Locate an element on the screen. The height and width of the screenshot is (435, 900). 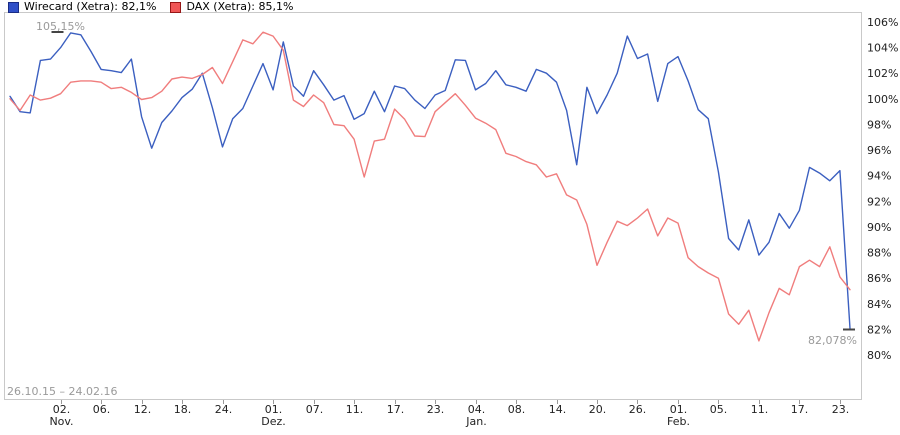
x-axis-tick-label: 05. is located at coordinates (719, 409).